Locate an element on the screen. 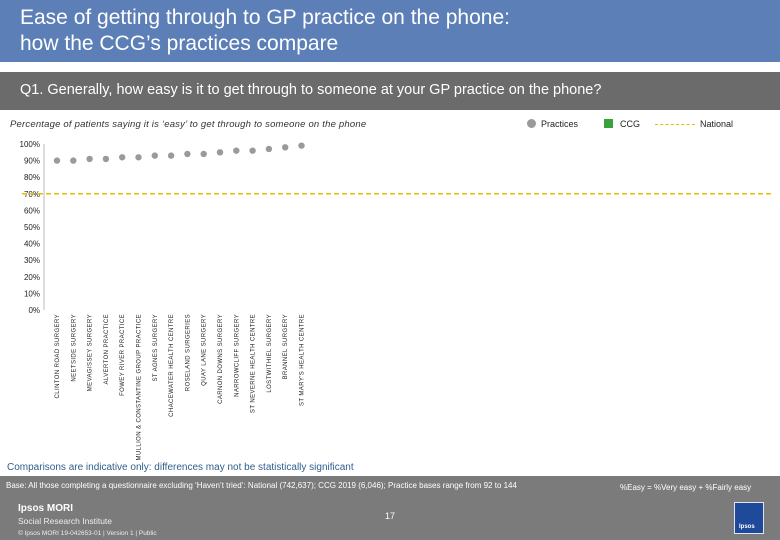 The image size is (780, 540). y-tick-label: 30% is located at coordinates (32, 260).